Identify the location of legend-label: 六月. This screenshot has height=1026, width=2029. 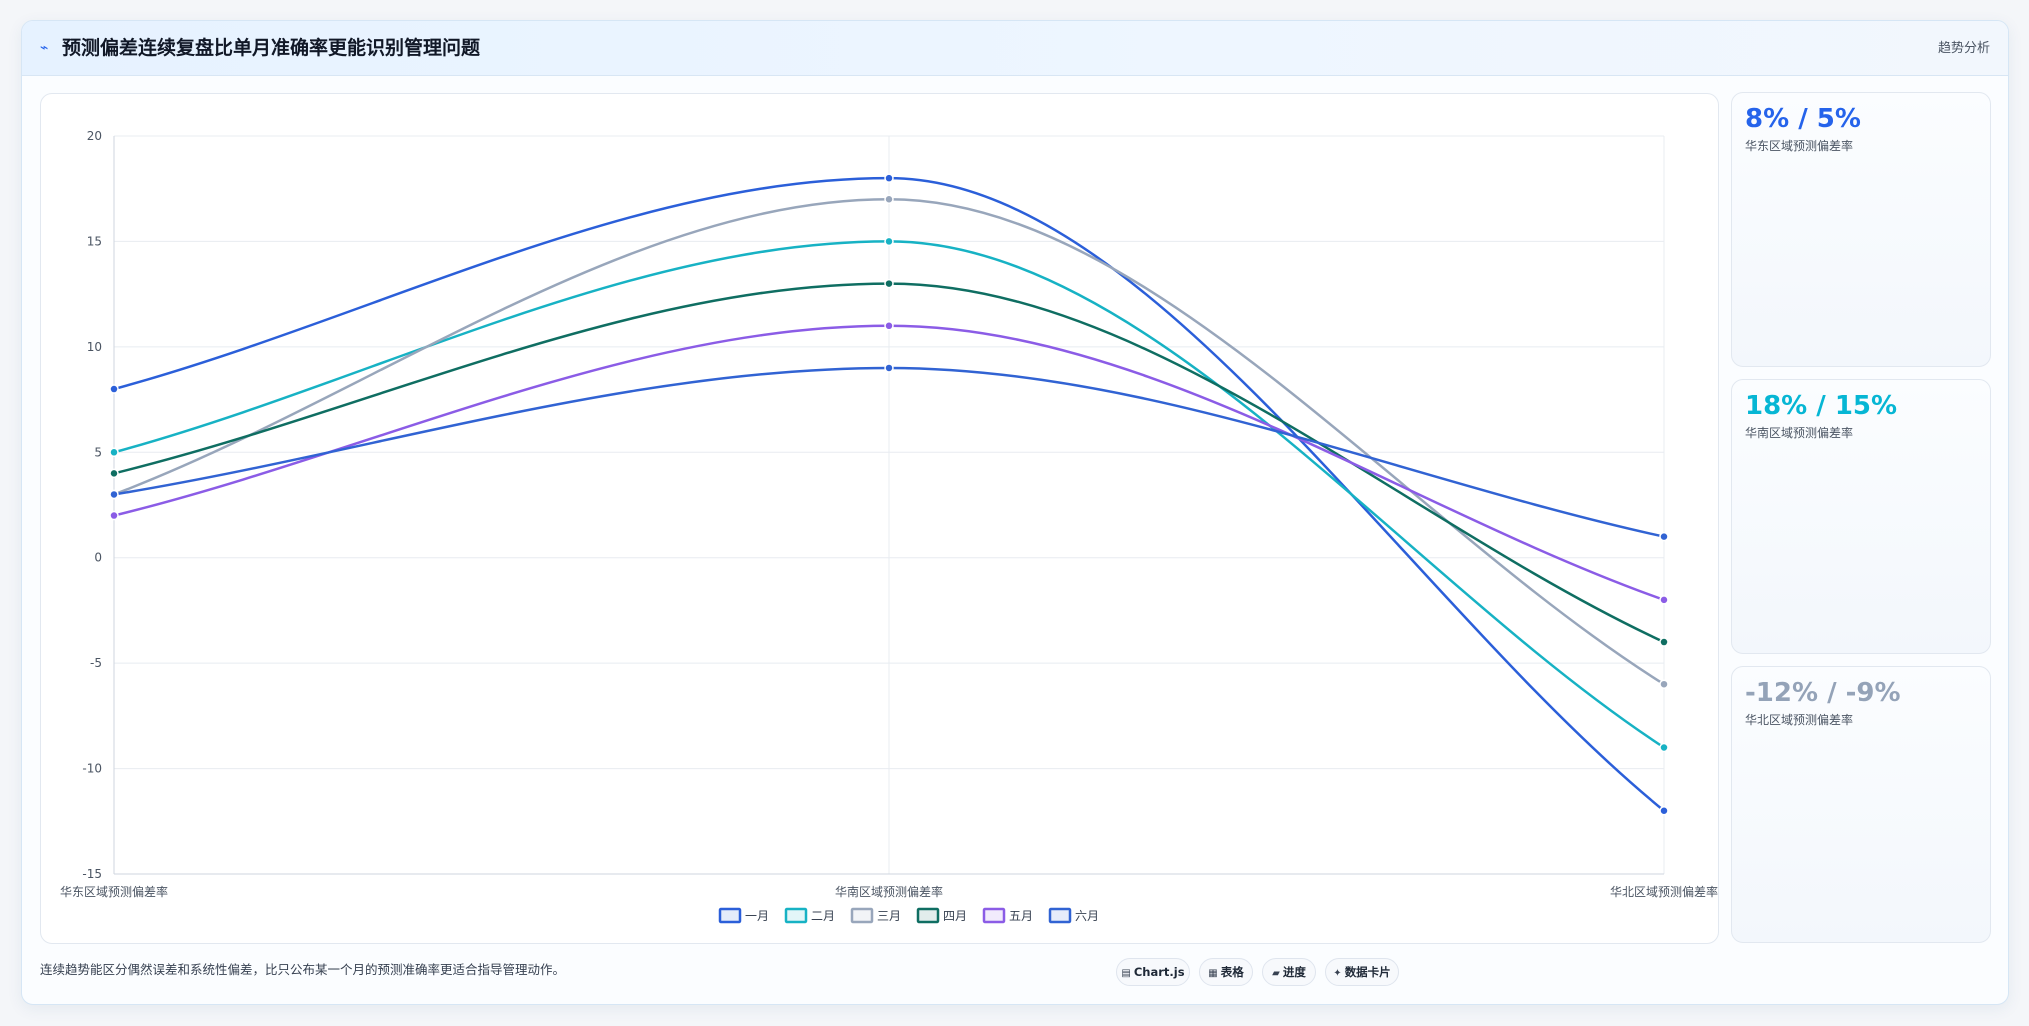
(1087, 916).